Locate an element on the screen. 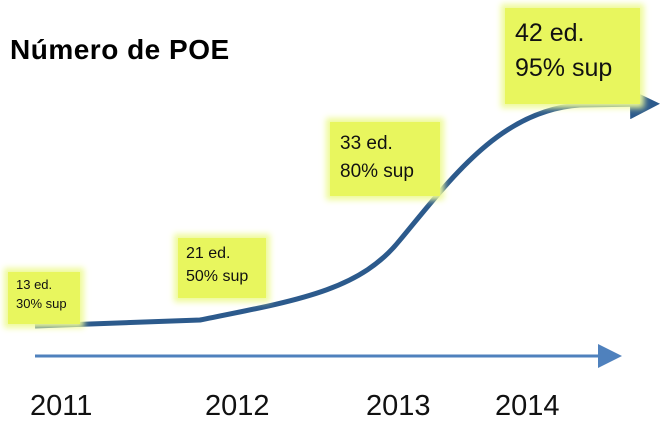 This screenshot has width=664, height=421. label-box: 21 ed. 50% sup is located at coordinates (222, 268).